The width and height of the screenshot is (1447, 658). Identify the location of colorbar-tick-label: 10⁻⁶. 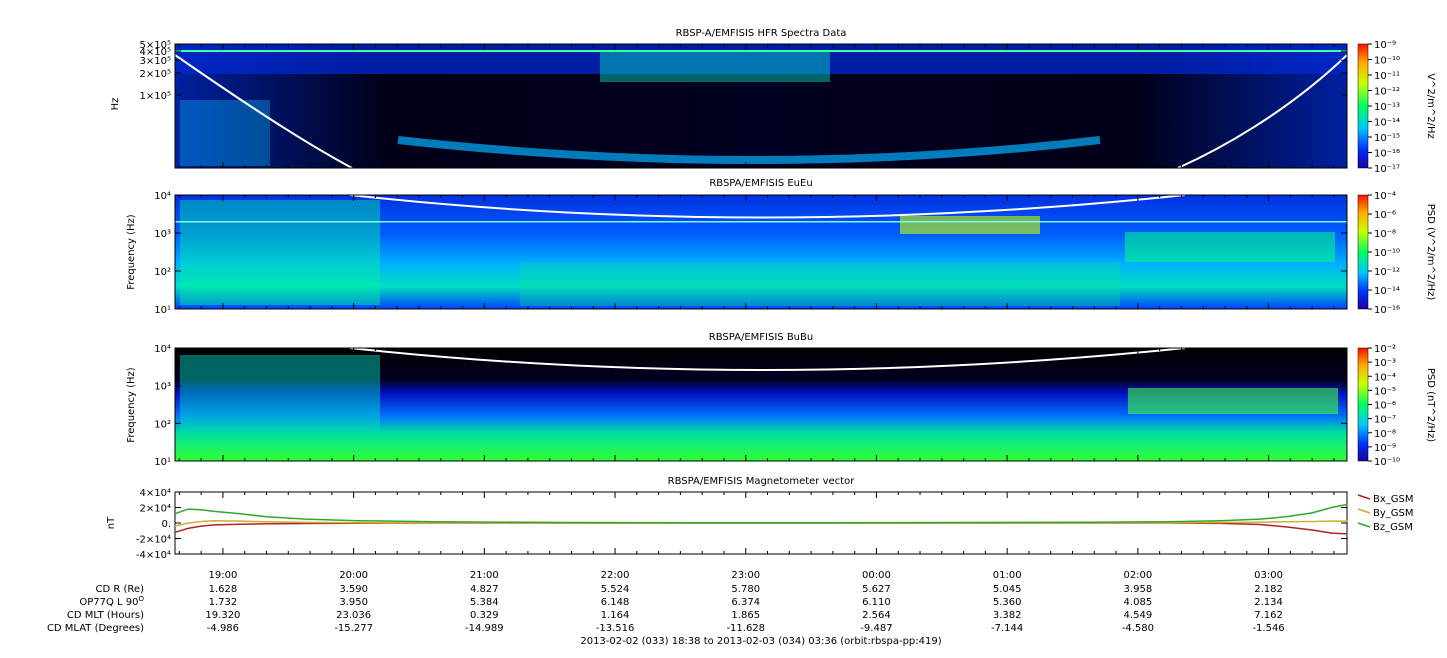
(1385, 406).